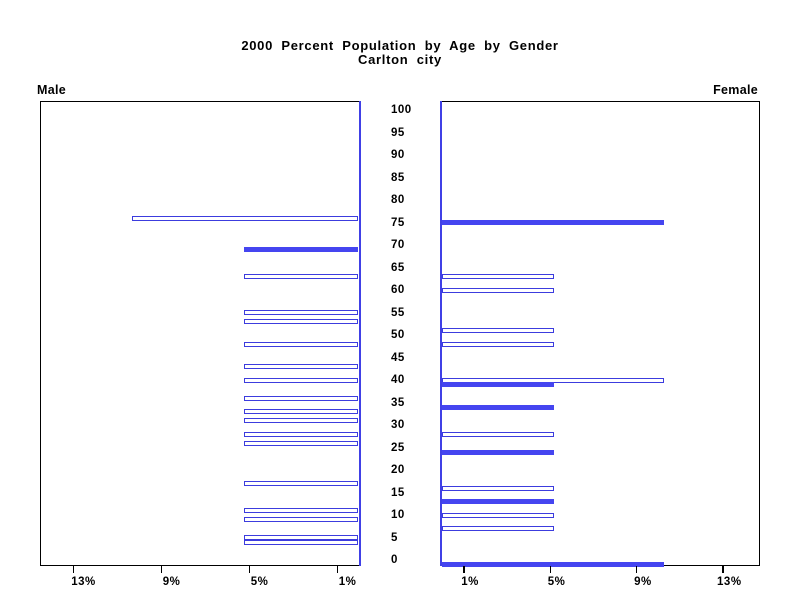 The image size is (800, 600). What do you see at coordinates (398, 470) in the screenshot?
I see `age-axis-label-20: 20` at bounding box center [398, 470].